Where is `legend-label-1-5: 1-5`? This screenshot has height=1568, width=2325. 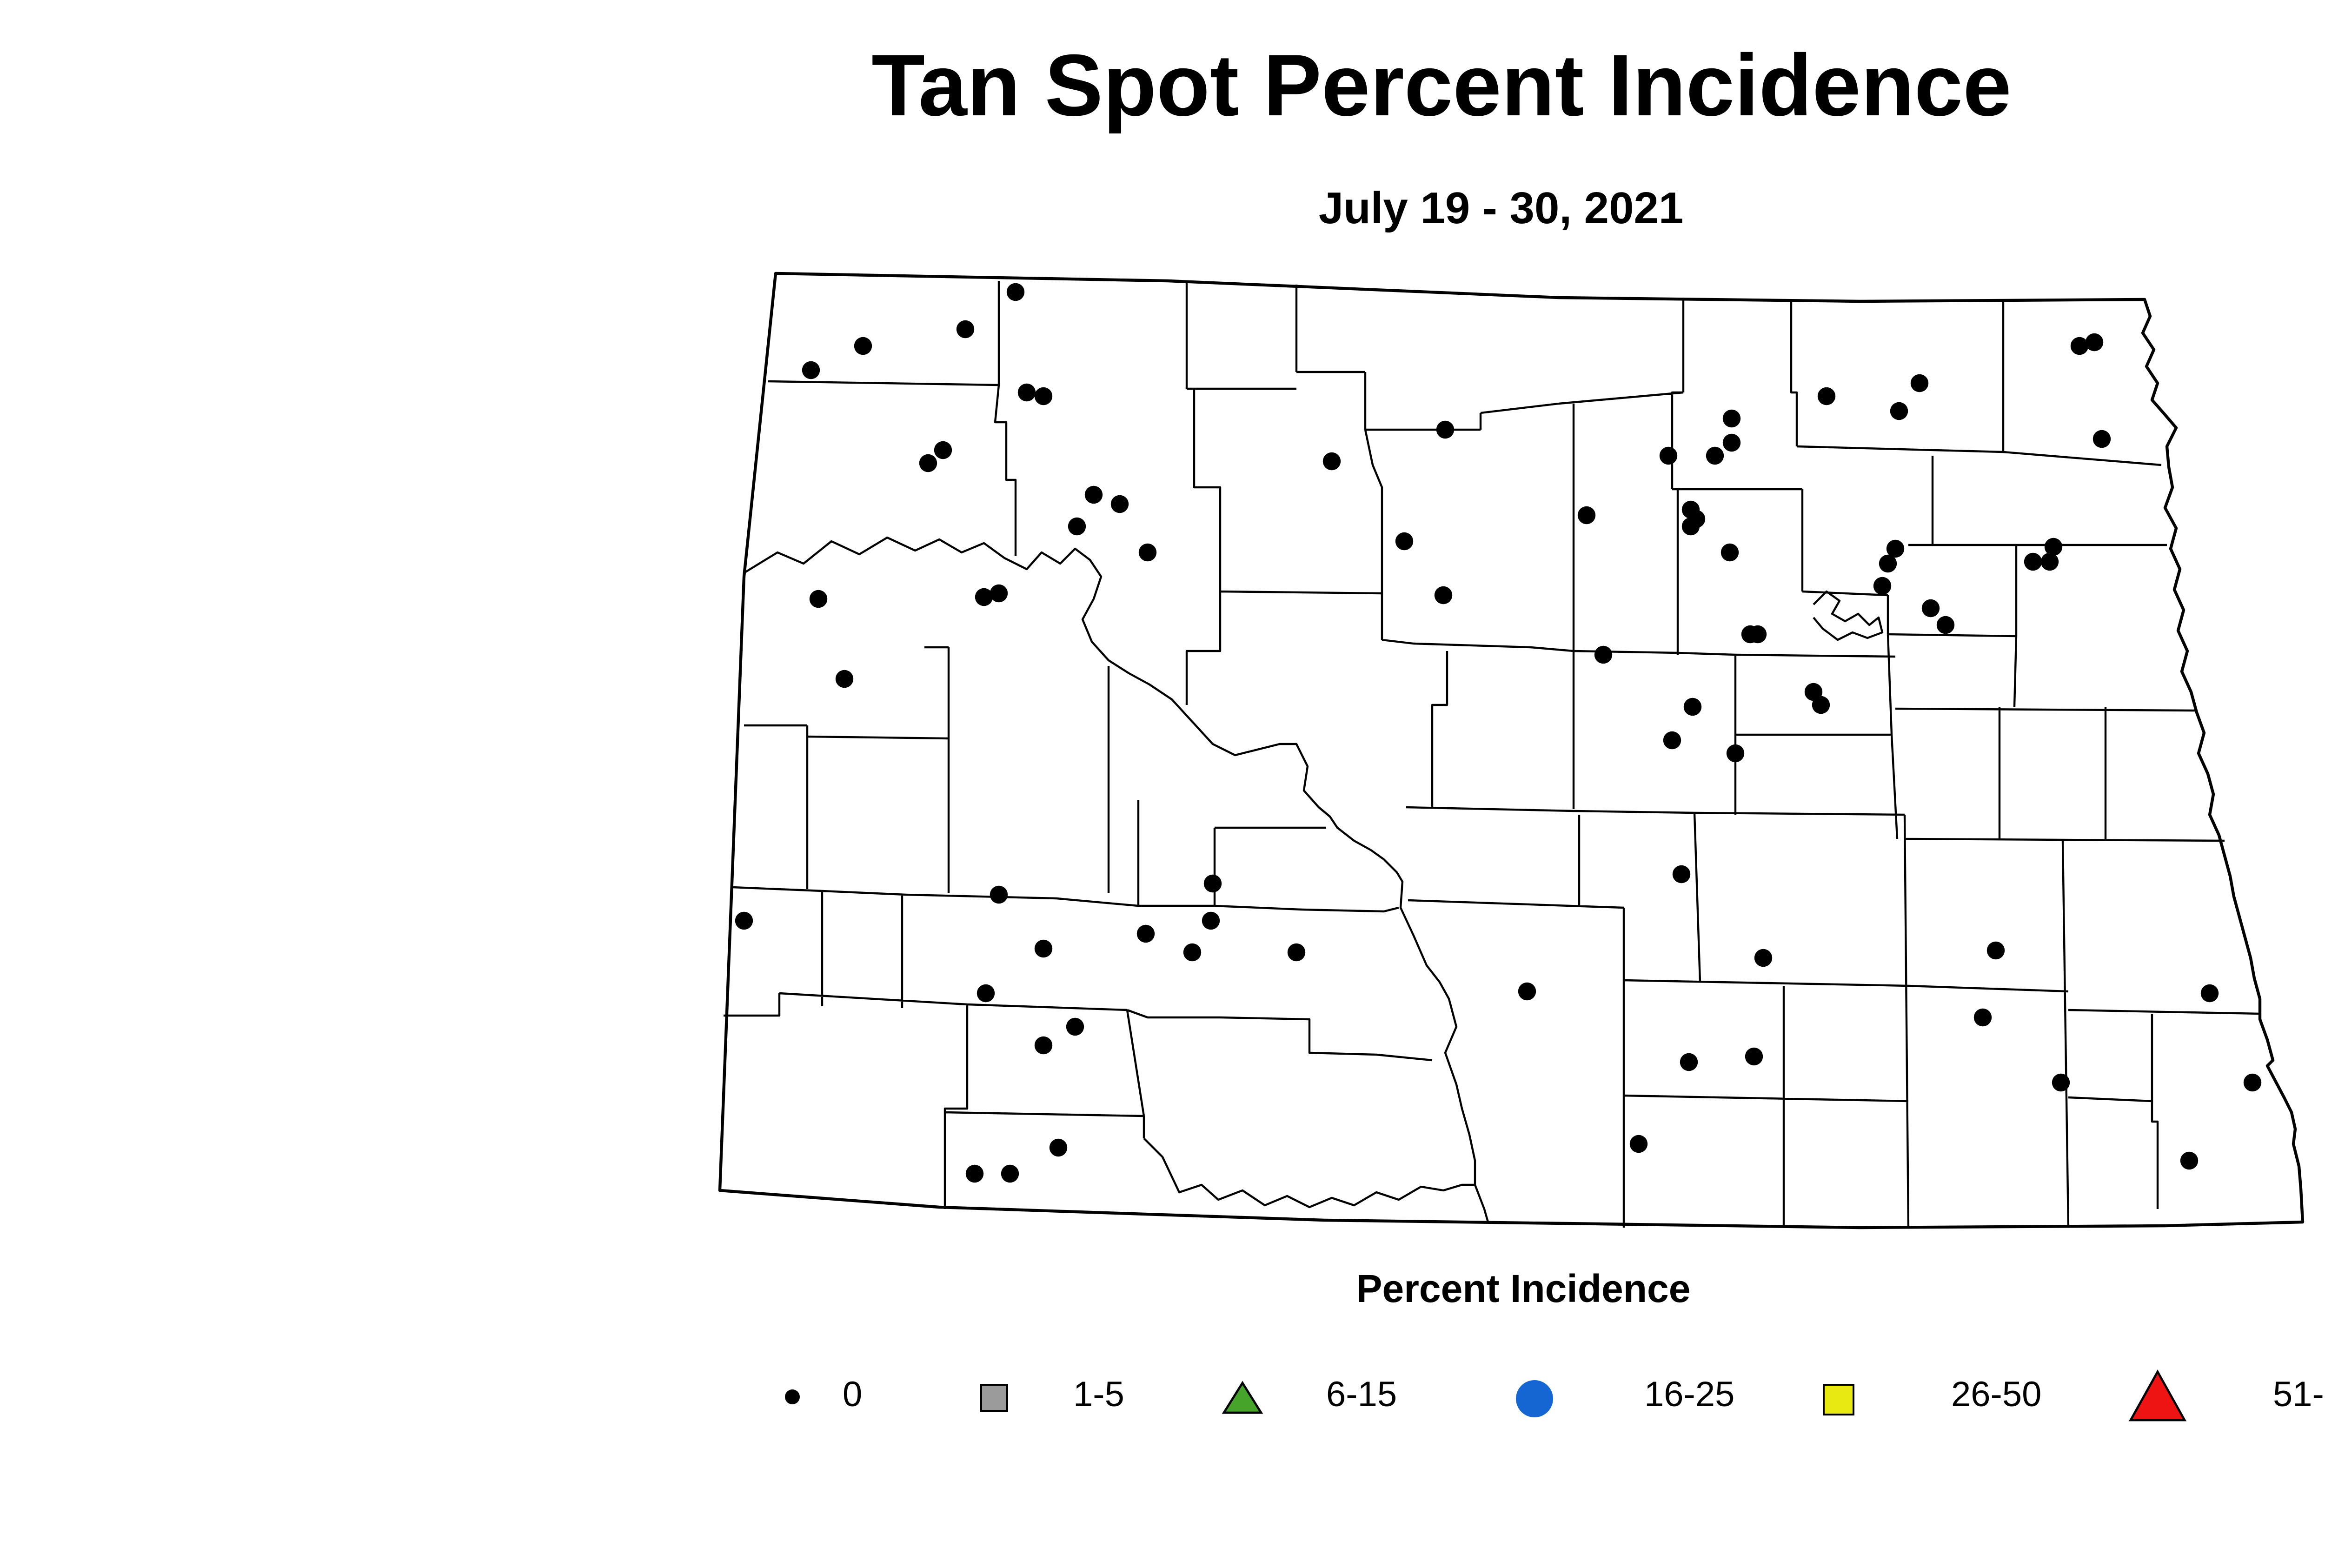
legend-label-1-5: 1-5 is located at coordinates (1098, 1395).